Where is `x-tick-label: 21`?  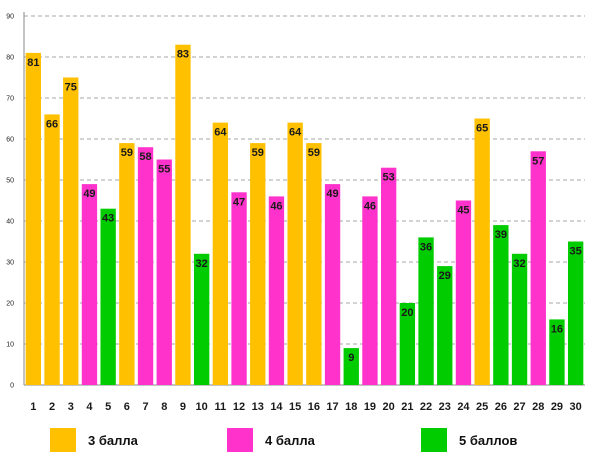
x-tick-label: 21 is located at coordinates (407, 407).